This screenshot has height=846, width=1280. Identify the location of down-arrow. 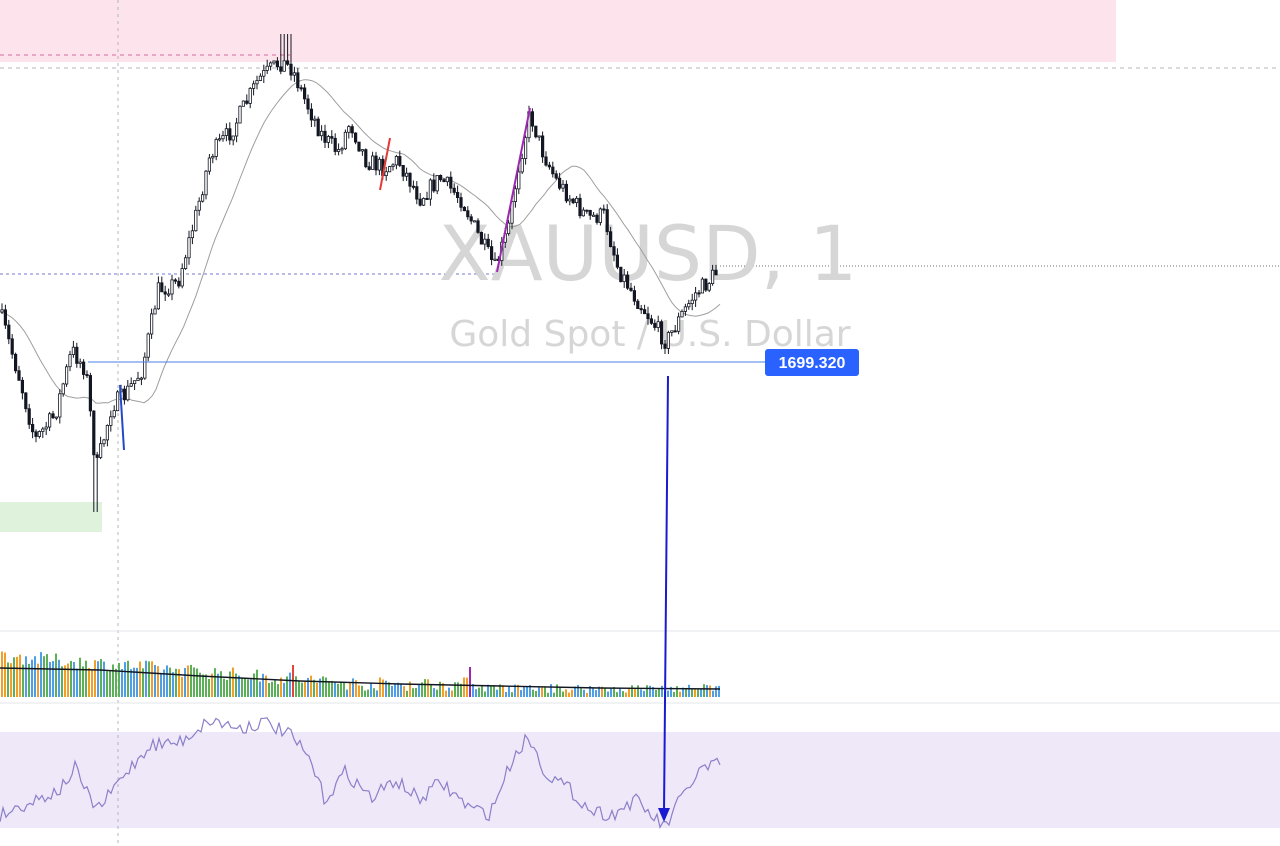
(664, 598).